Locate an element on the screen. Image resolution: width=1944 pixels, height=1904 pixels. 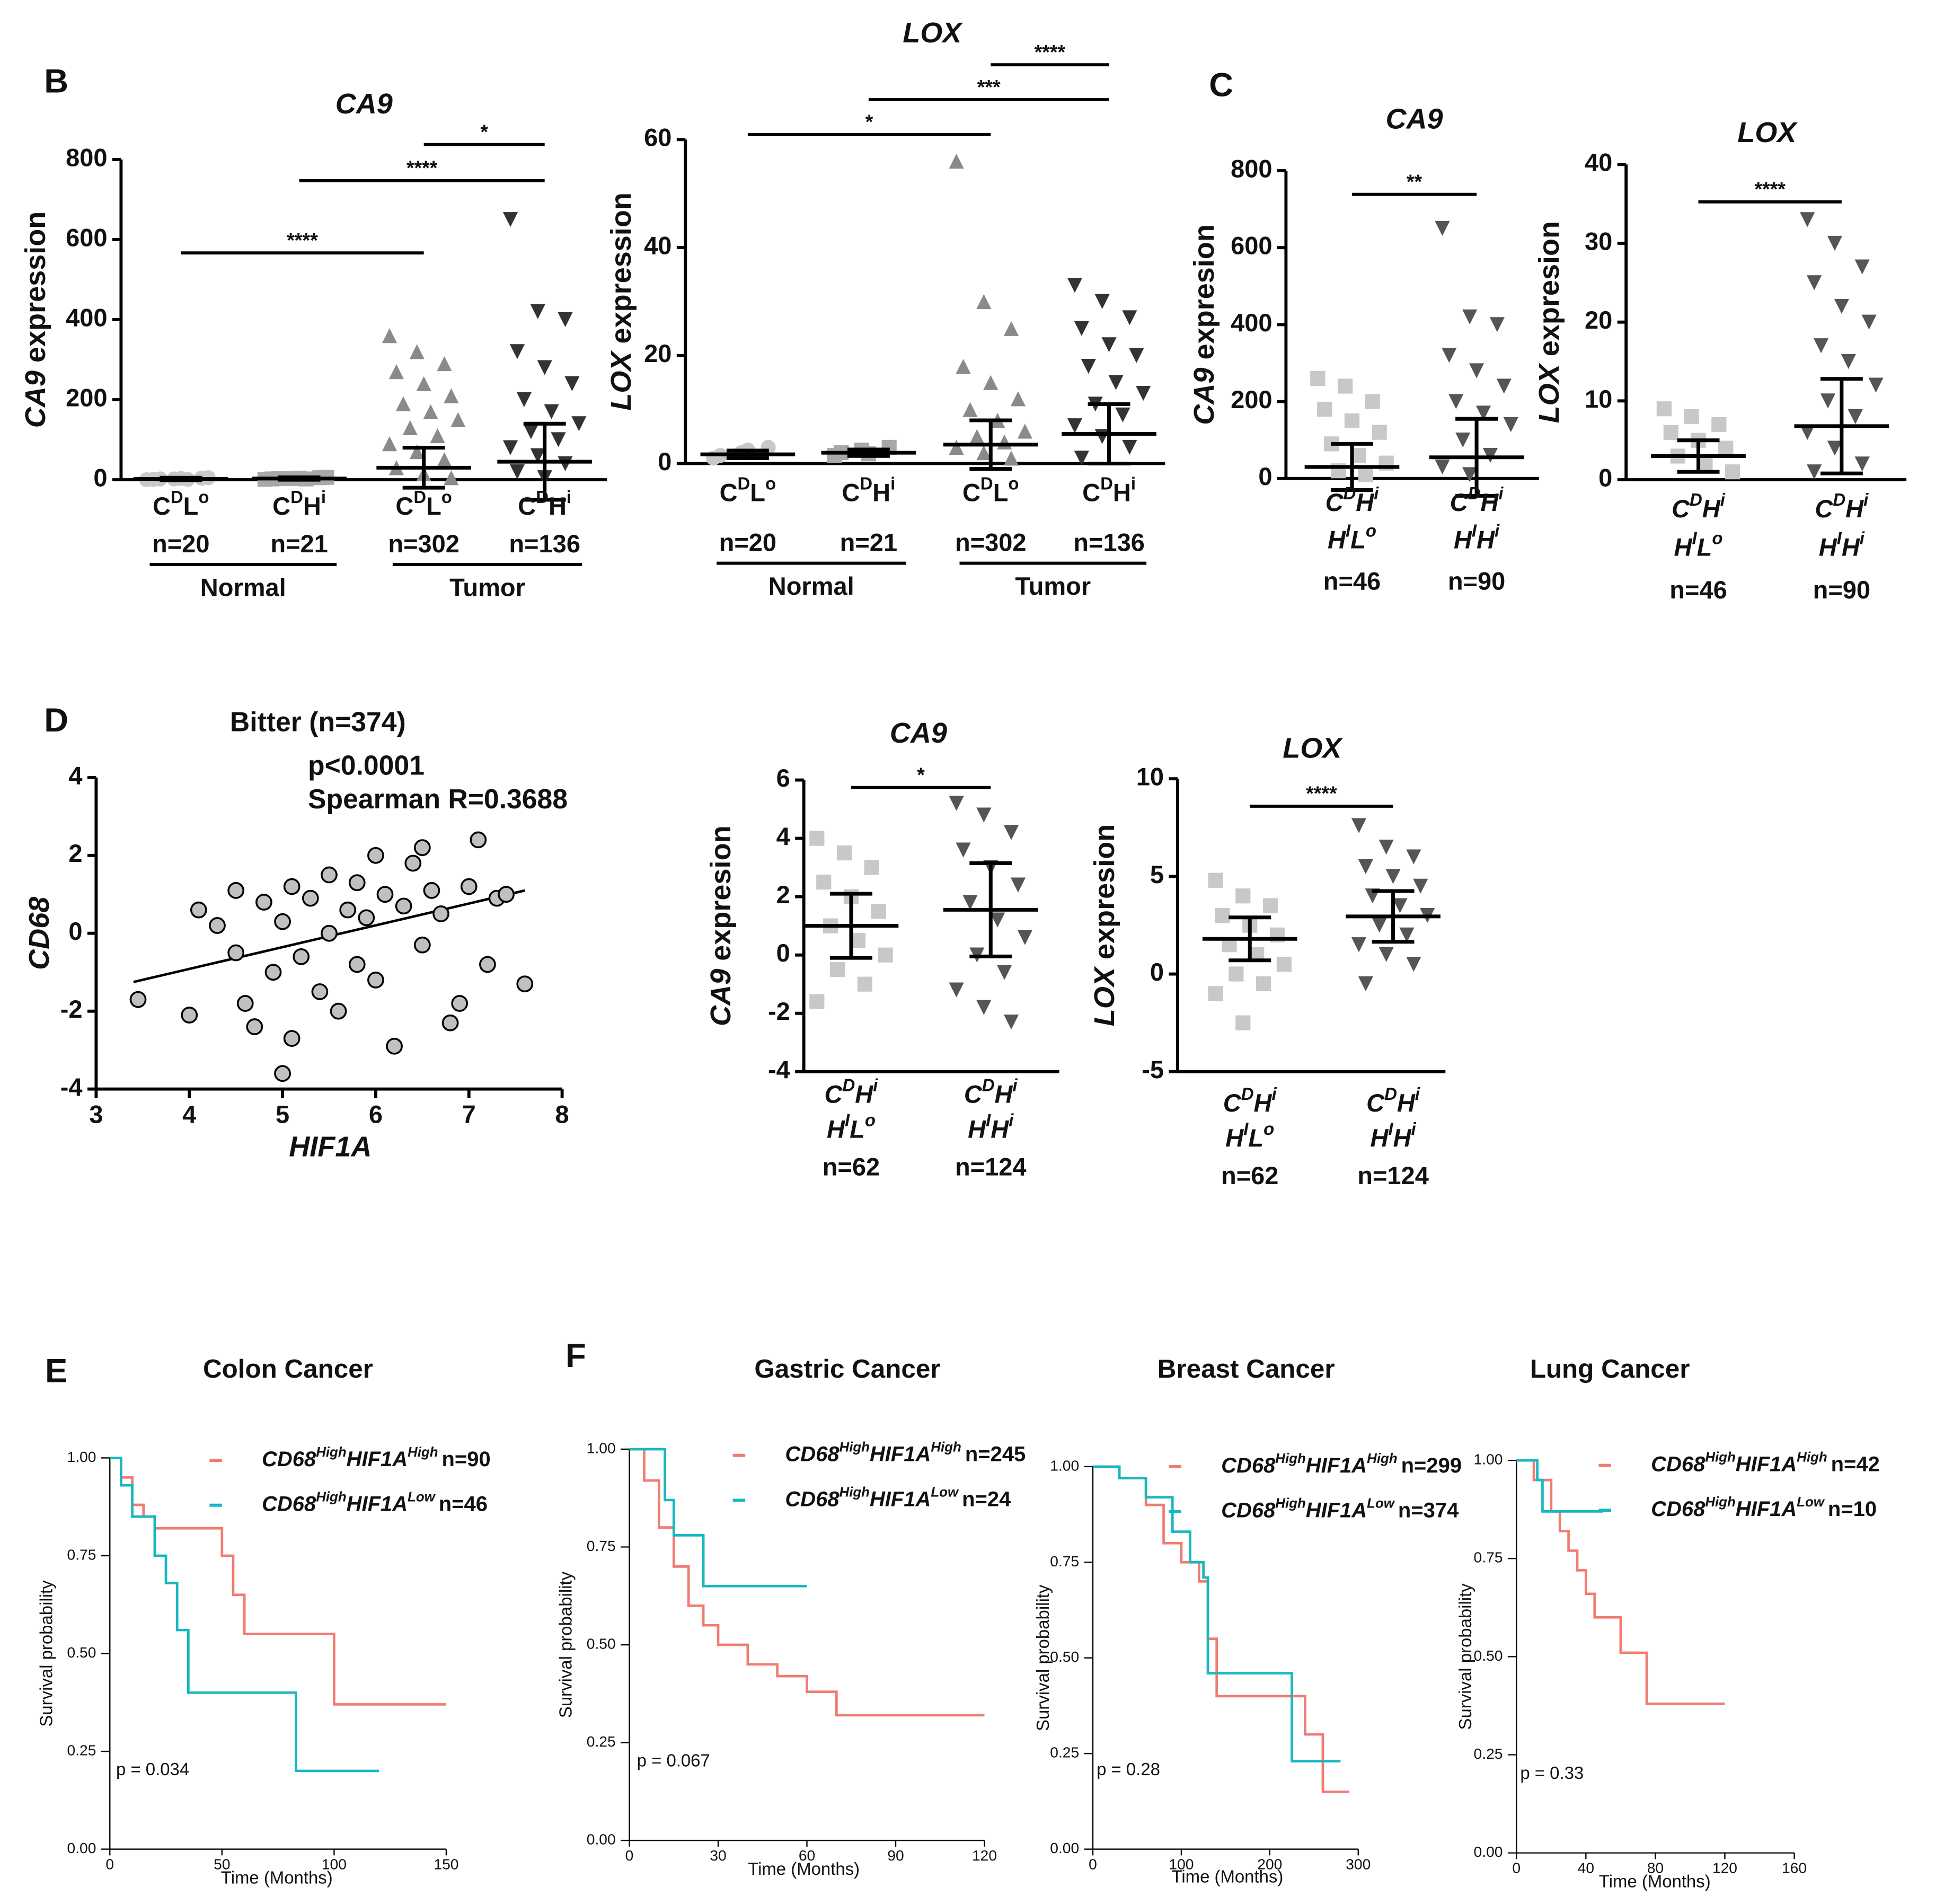
legend-count: n=299 is located at coordinates (1431, 1465).